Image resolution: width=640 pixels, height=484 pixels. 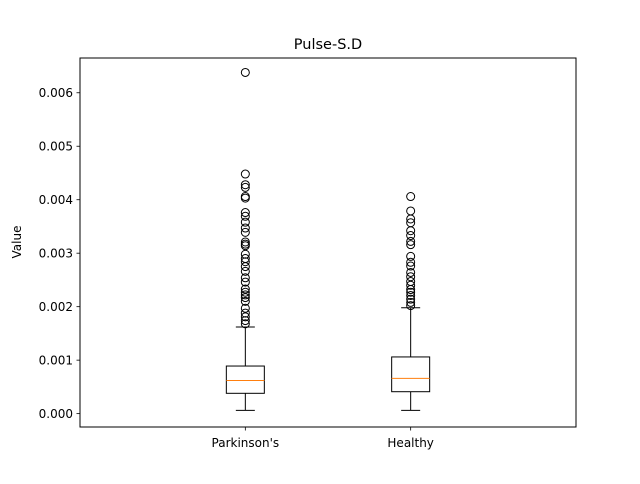 I want to click on y-tick-label: 0.005, so click(x=56, y=147).